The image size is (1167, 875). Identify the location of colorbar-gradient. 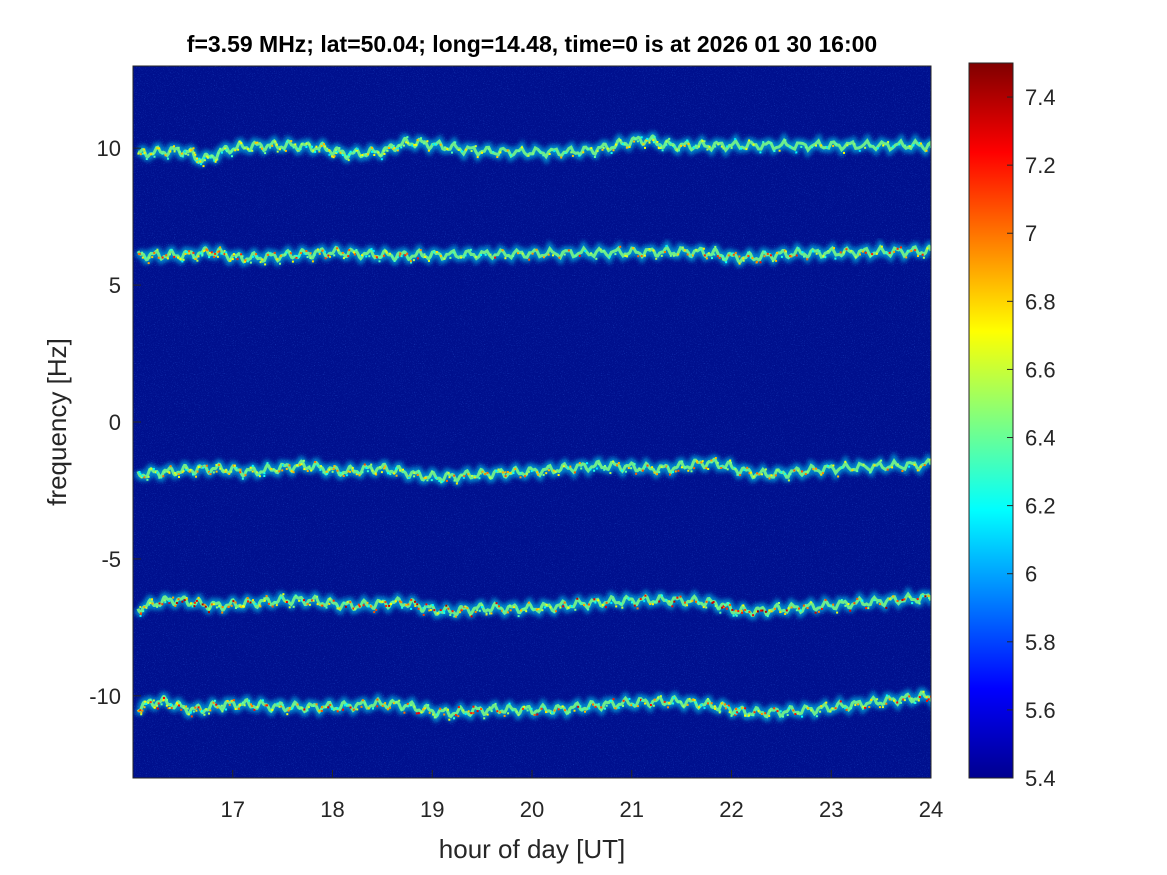
(991, 420).